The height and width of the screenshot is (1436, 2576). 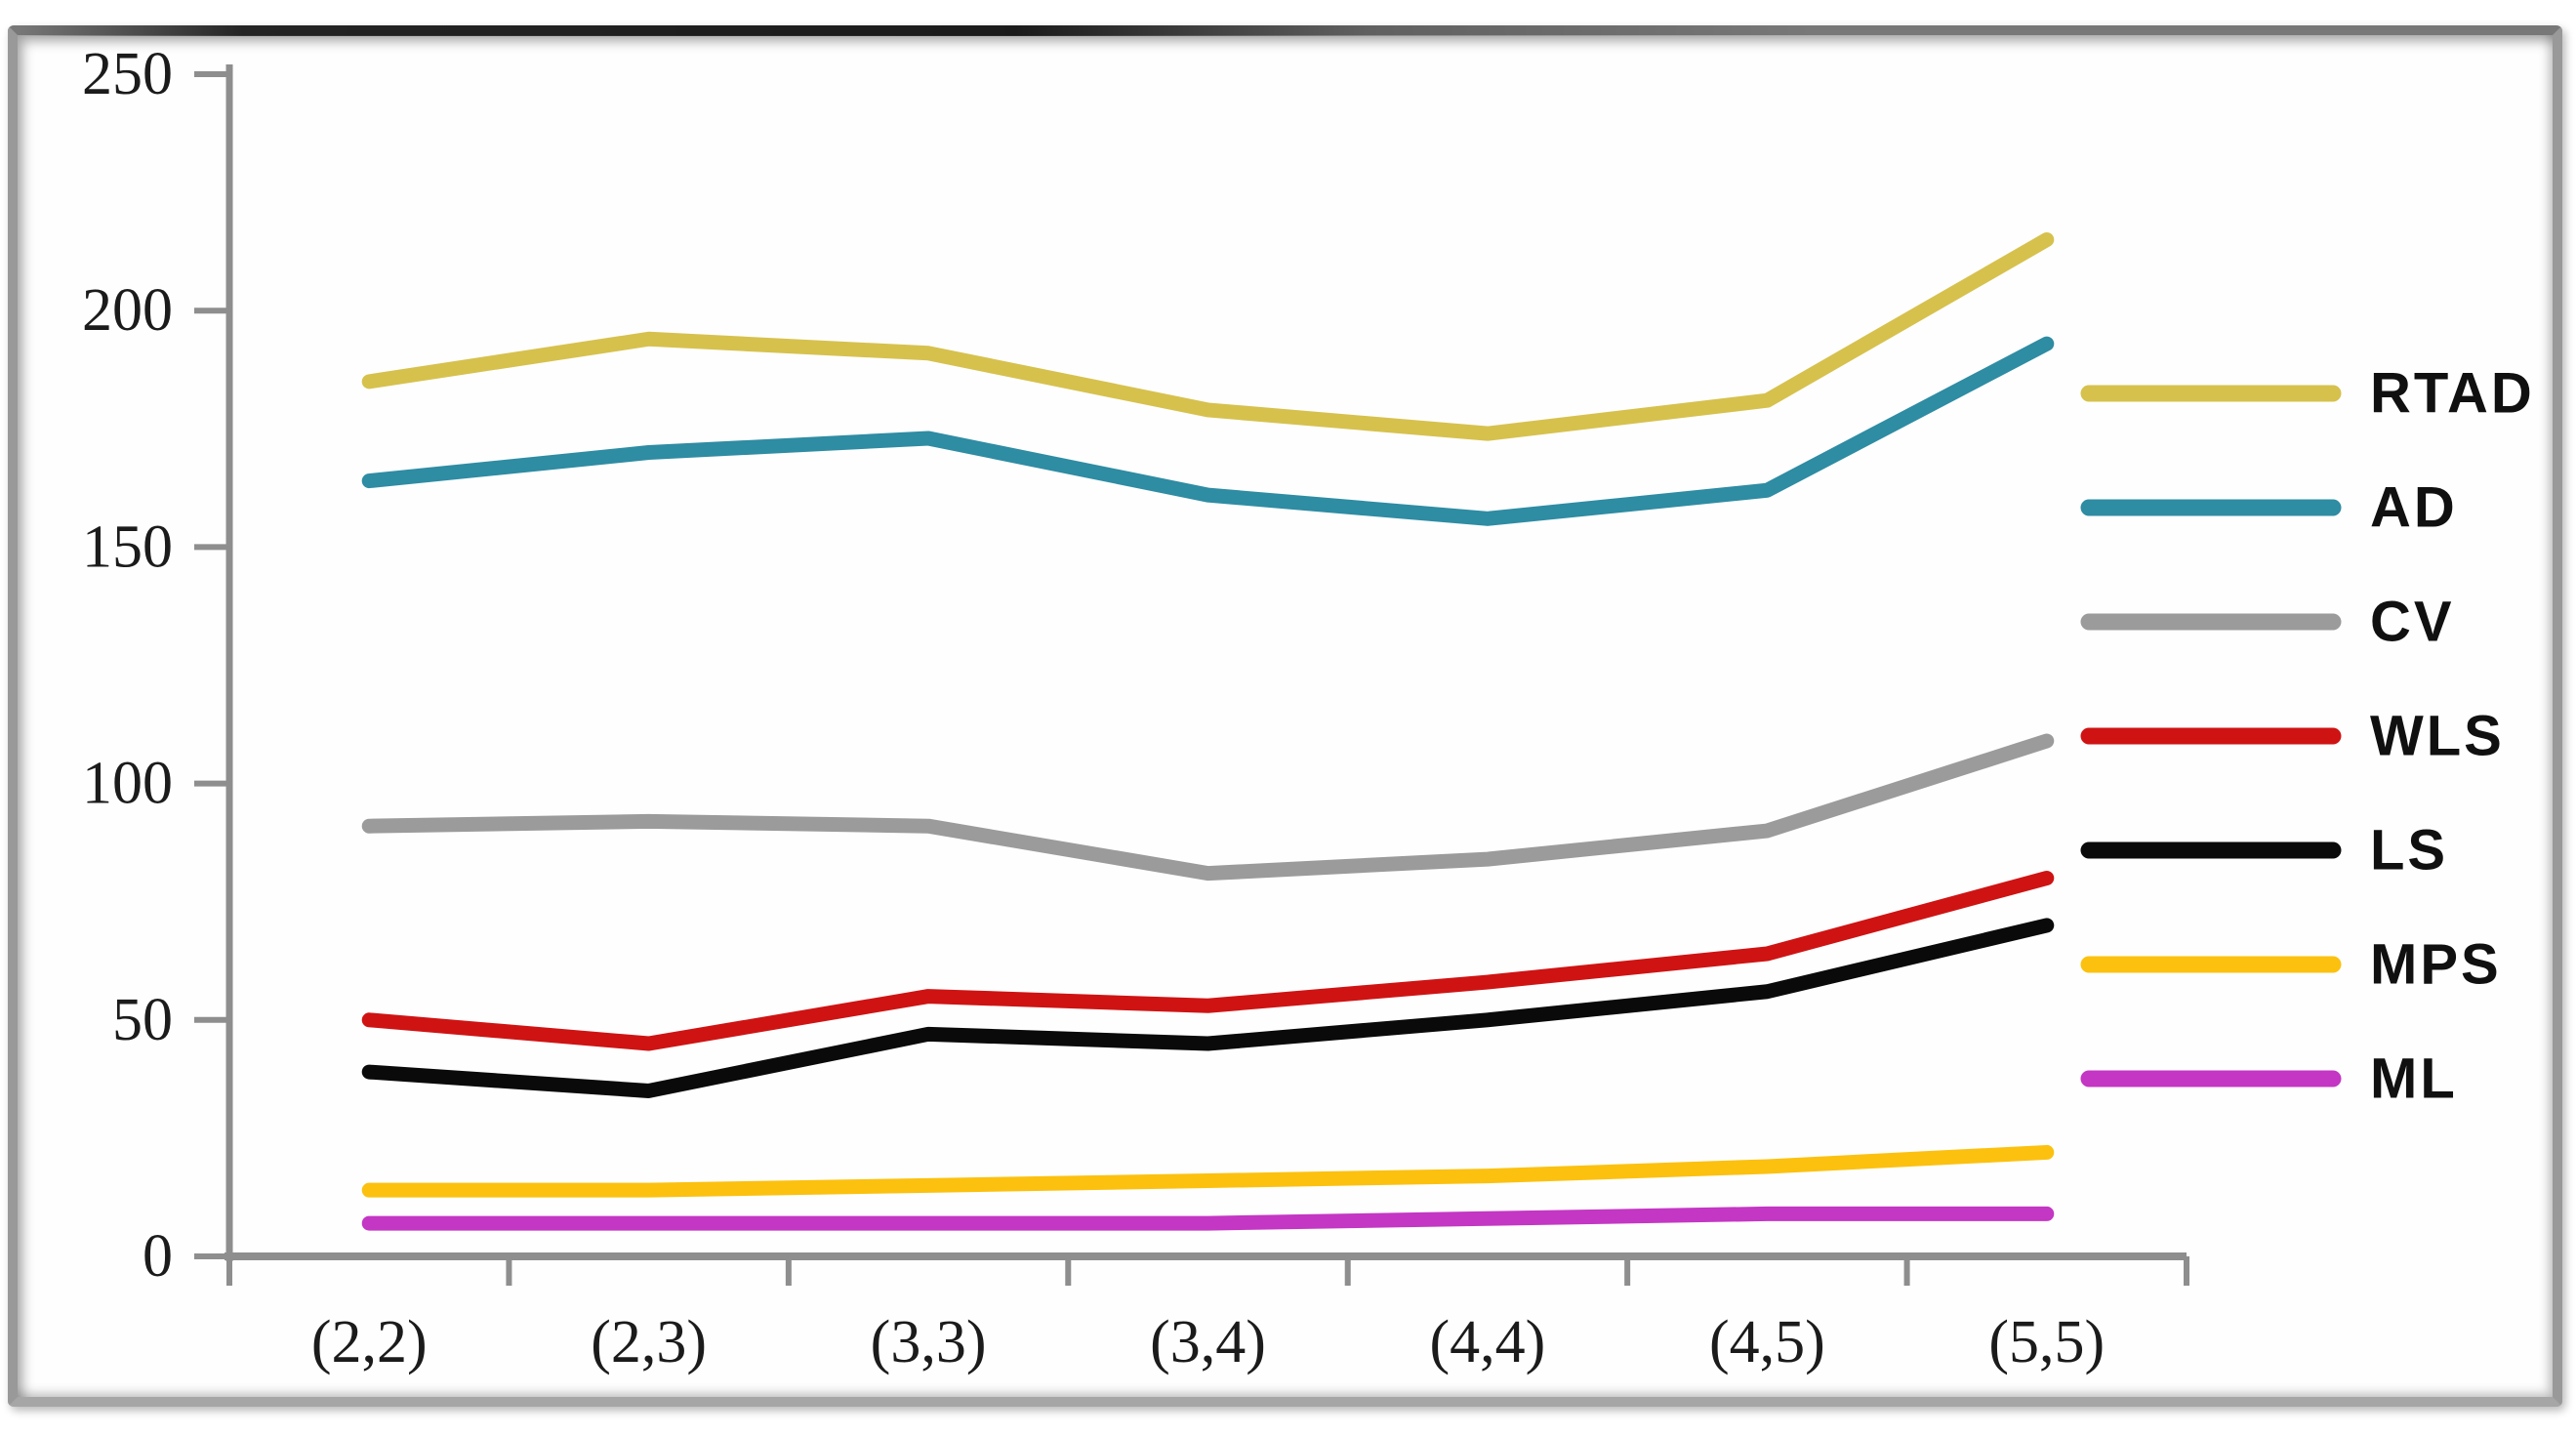 I want to click on y-tick-label: 250, so click(x=127, y=74).